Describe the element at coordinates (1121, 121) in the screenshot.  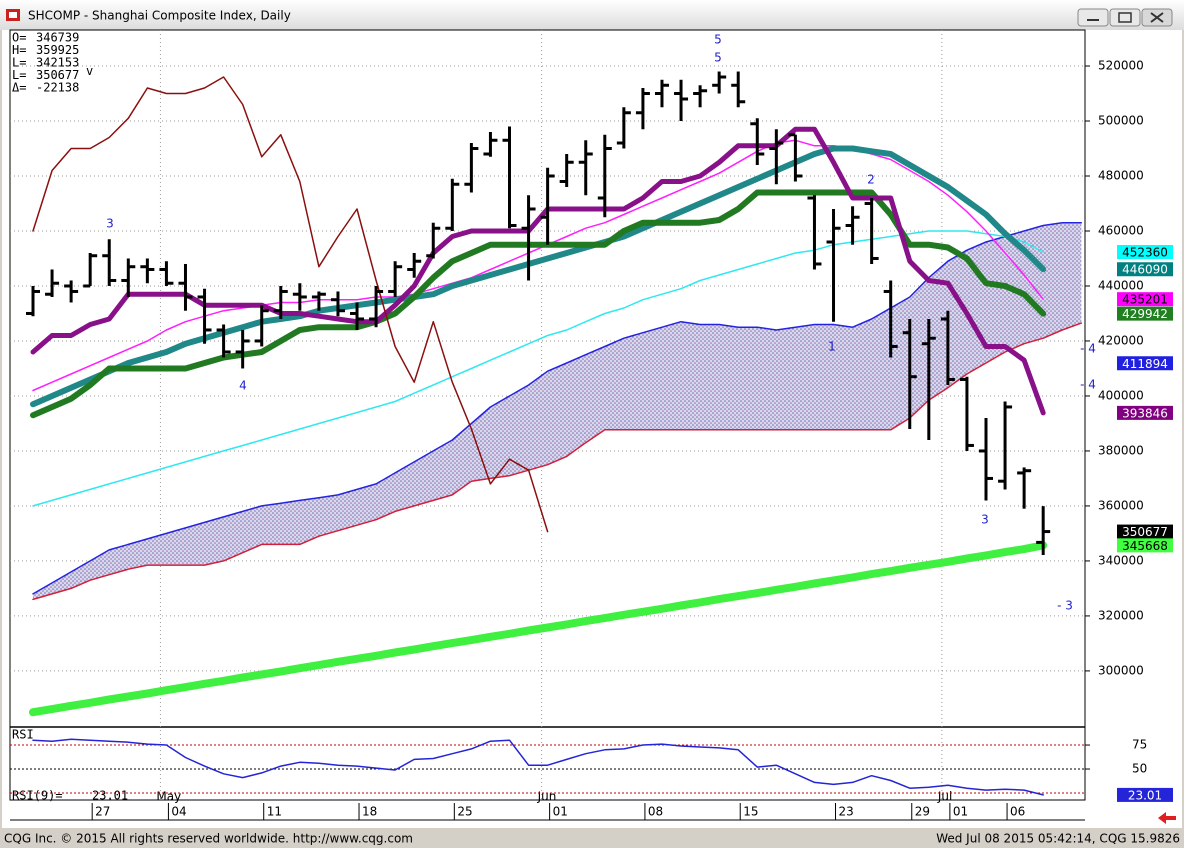
I see `y-tick-label: 500000` at that location.